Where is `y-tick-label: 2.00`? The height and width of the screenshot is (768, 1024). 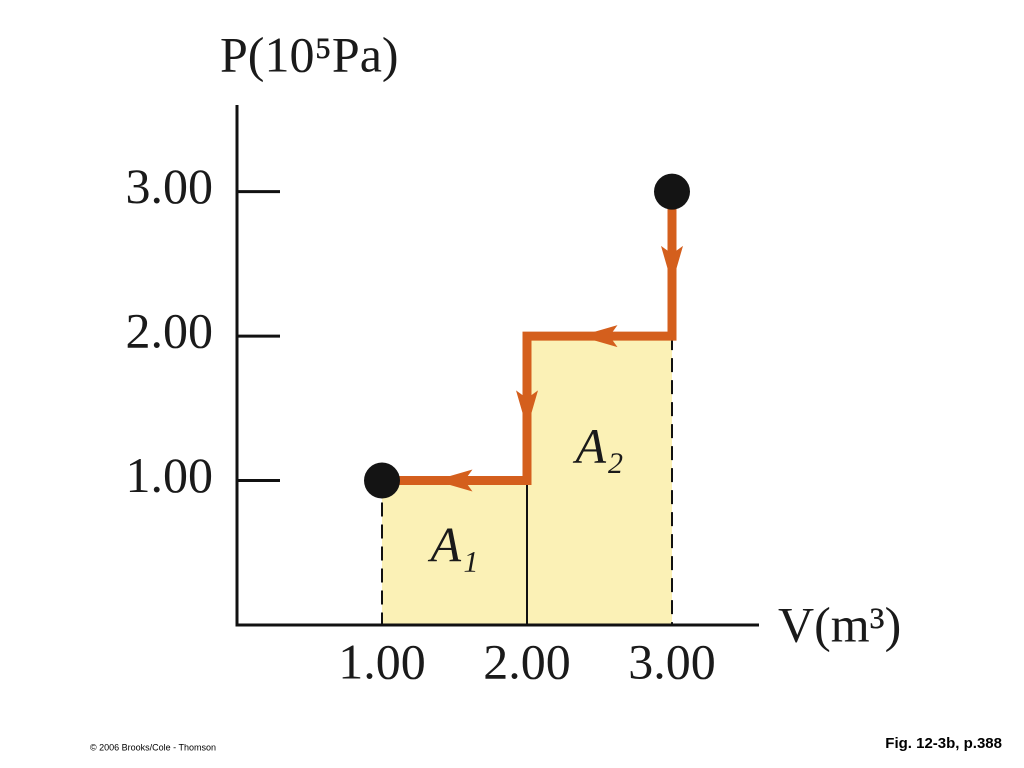
y-tick-label: 2.00 is located at coordinates (170, 331).